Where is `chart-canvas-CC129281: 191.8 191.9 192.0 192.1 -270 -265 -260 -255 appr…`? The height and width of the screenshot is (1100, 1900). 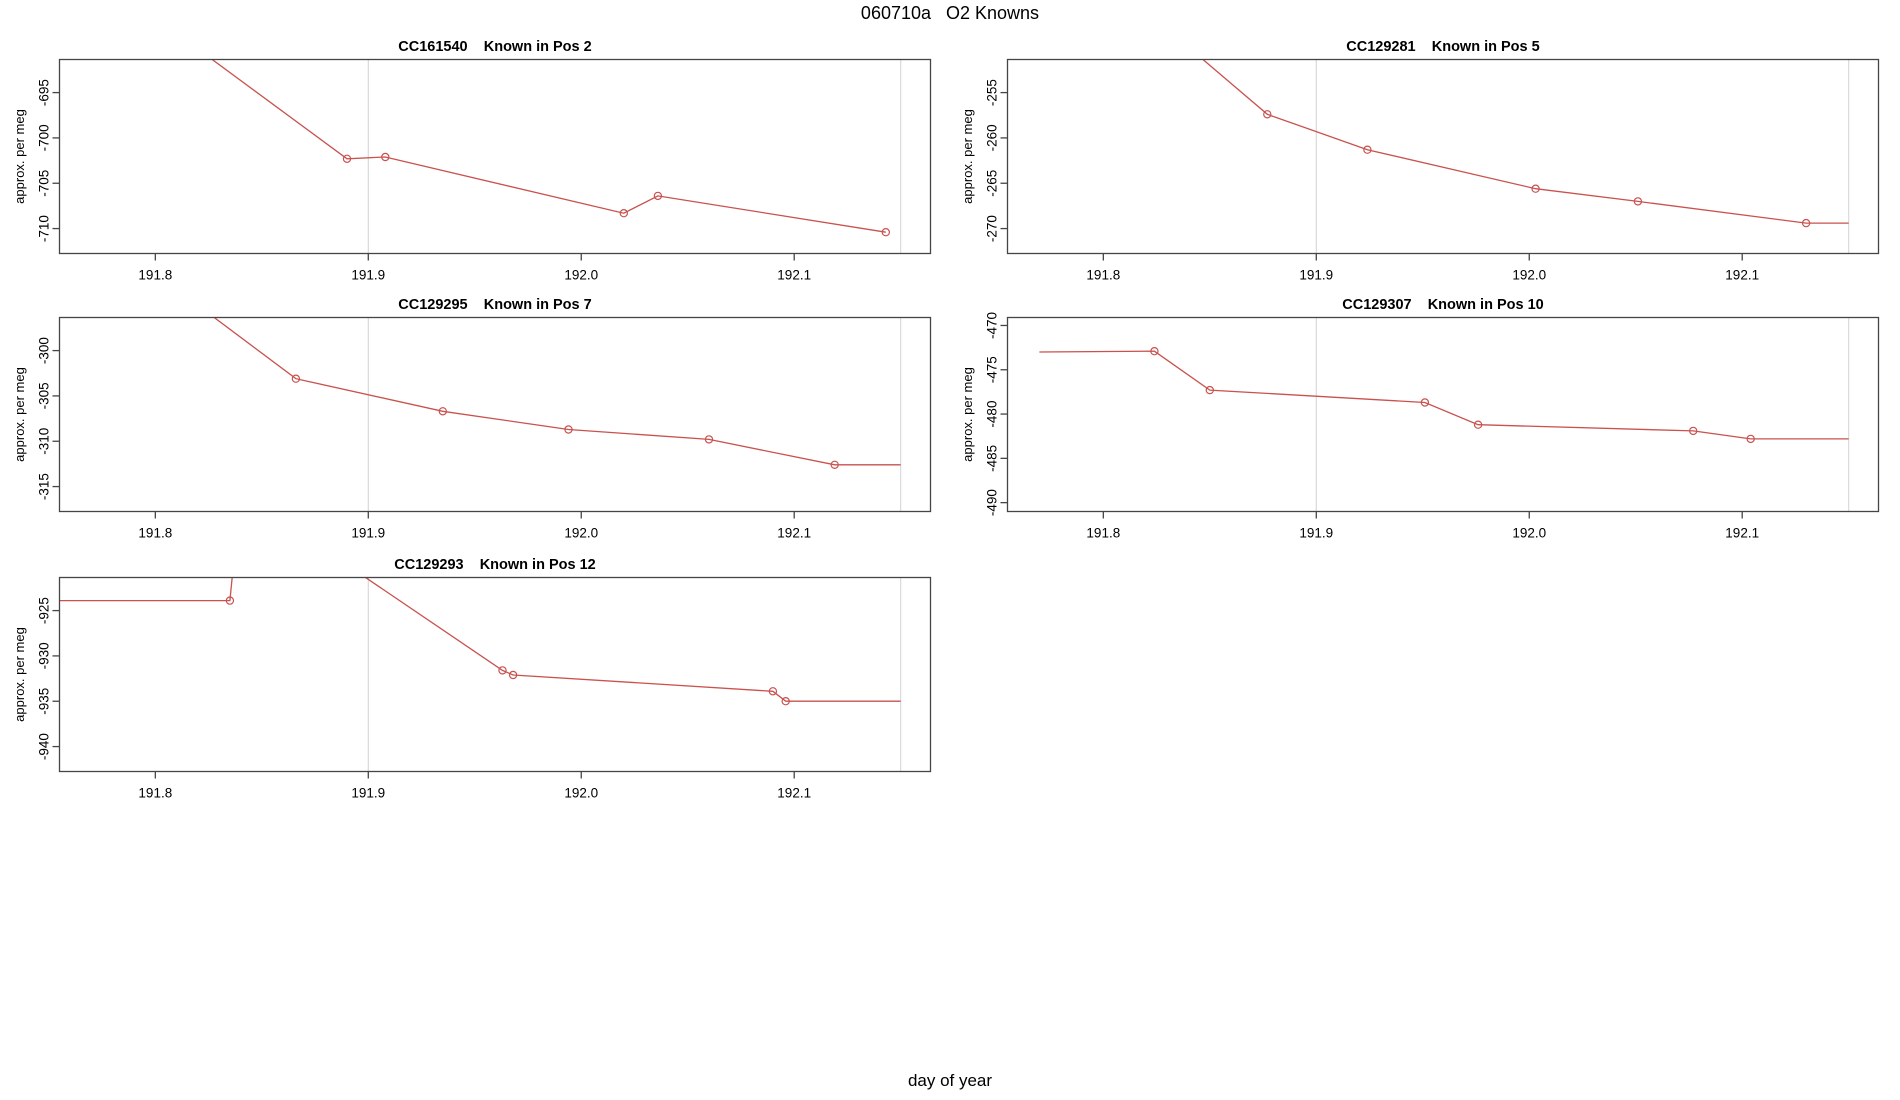
chart-canvas-CC129281: 191.8 191.9 192.0 192.1 -270 -265 -260 -255 appr… is located at coordinates (1420, 161).